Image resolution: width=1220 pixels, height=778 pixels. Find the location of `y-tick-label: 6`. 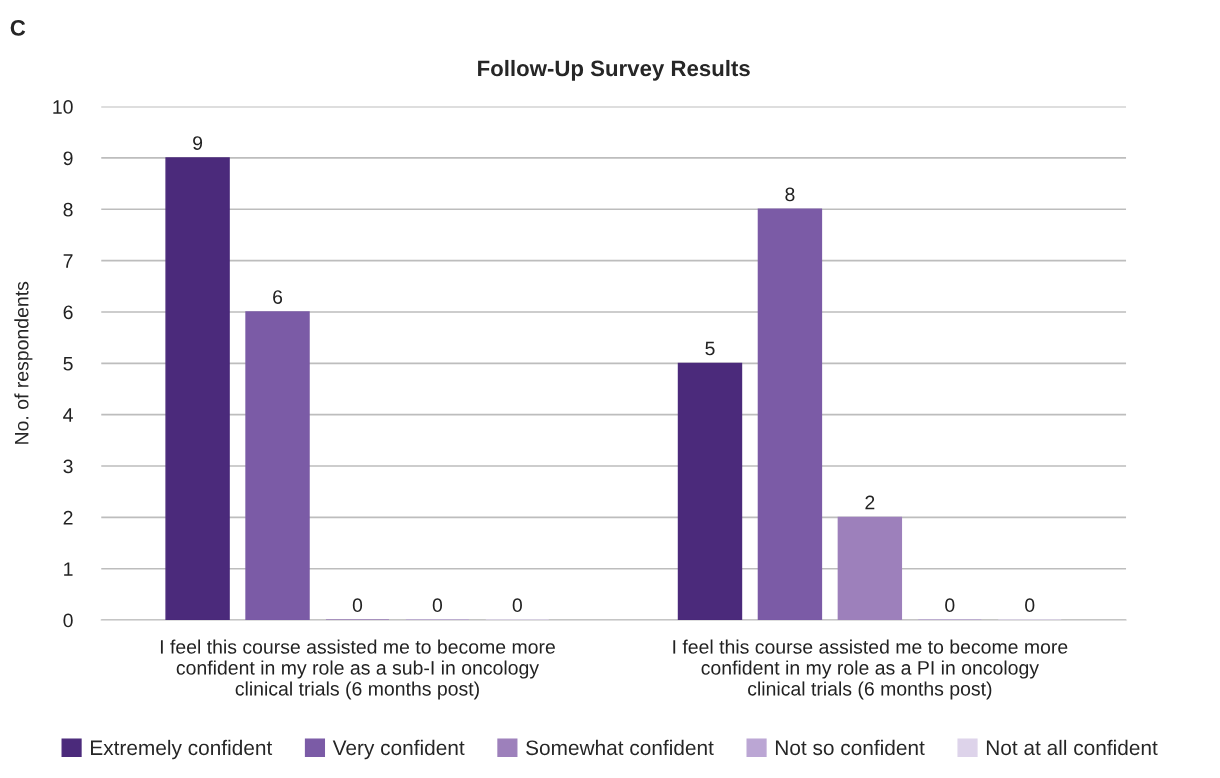

y-tick-label: 6 is located at coordinates (68, 312).